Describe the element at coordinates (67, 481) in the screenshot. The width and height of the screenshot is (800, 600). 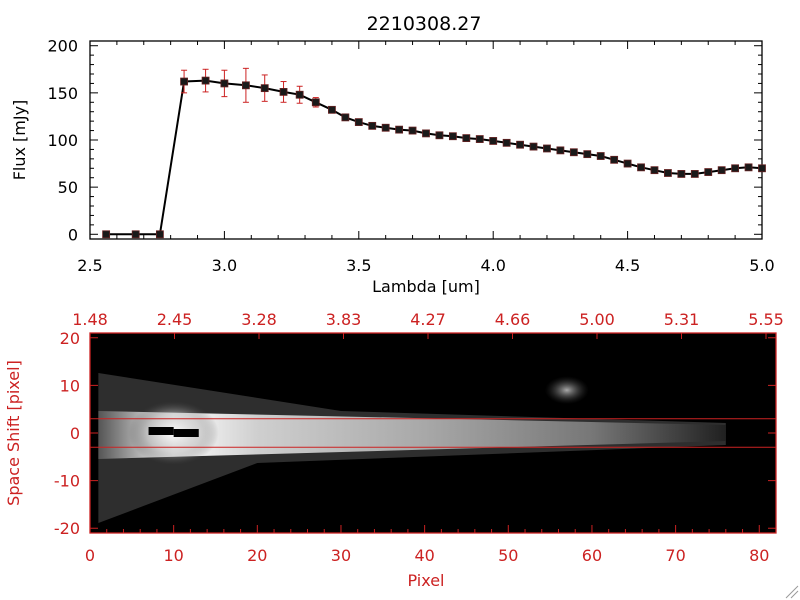
I see `image-y-tick-label: -10` at that location.